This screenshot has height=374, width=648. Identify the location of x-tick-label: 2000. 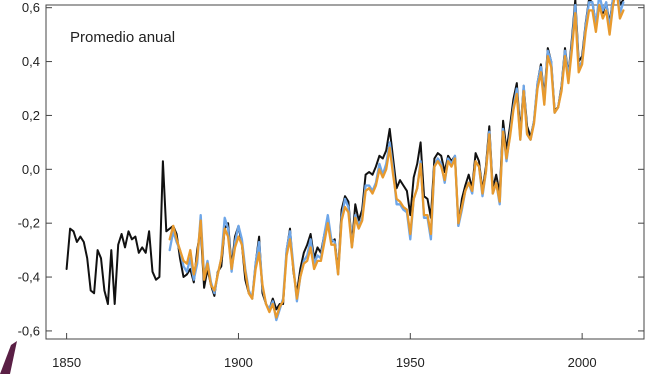
(582, 362).